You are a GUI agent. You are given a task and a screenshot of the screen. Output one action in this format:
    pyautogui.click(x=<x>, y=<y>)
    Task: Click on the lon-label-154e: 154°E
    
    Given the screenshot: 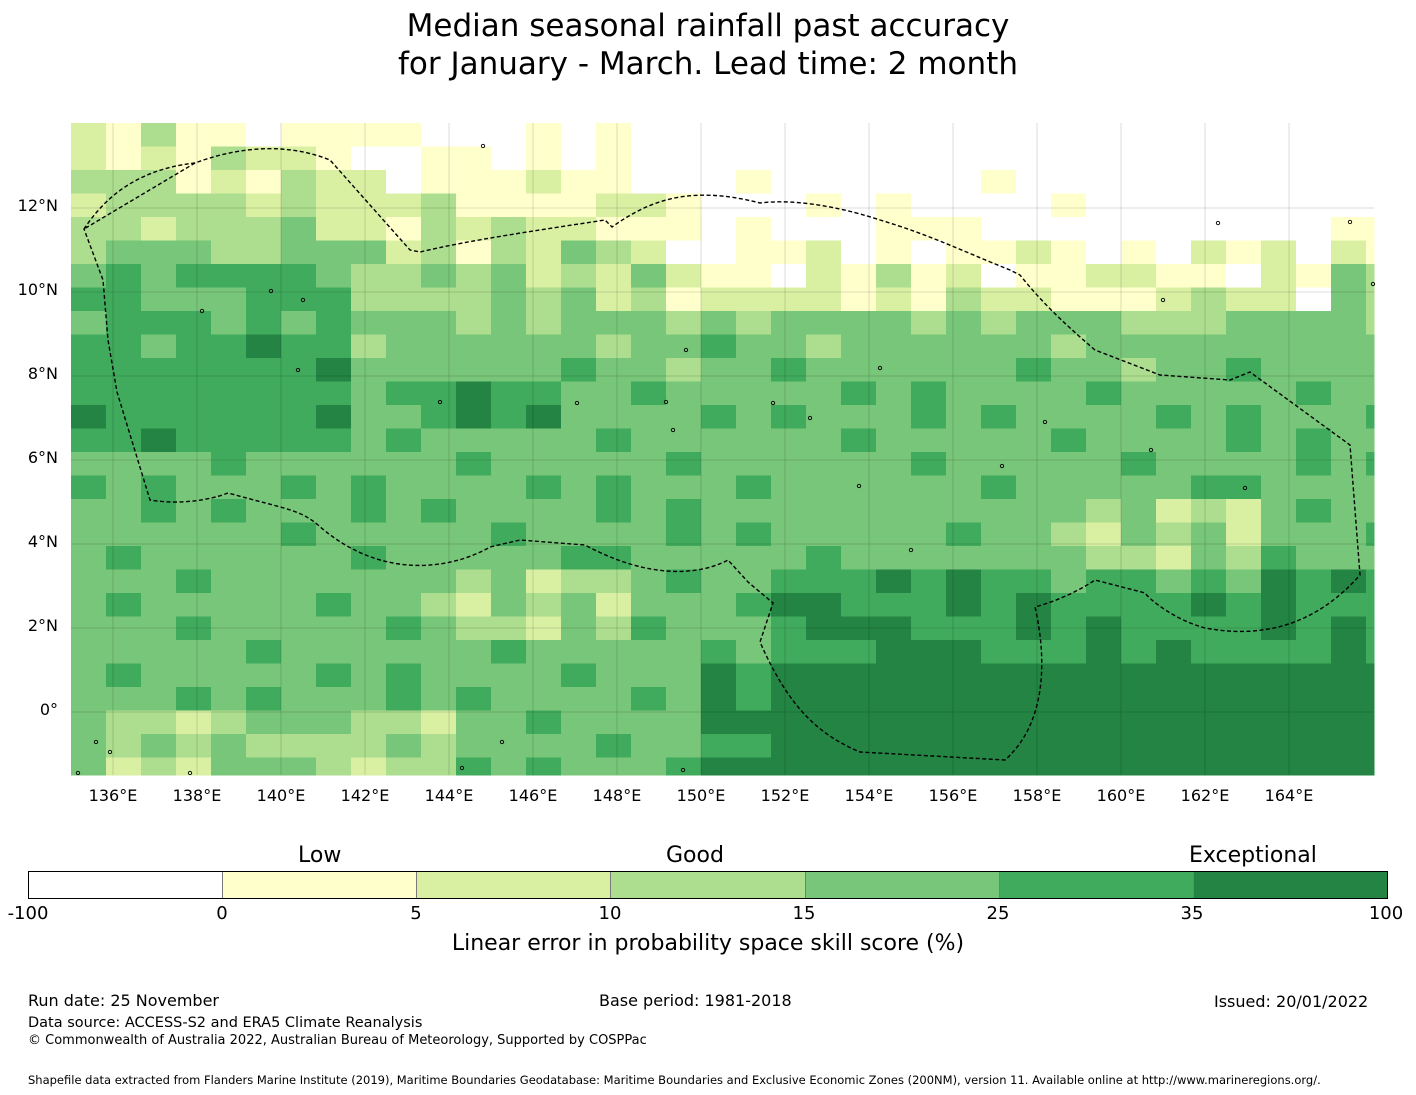 What is the action you would take?
    pyautogui.click(x=869, y=795)
    